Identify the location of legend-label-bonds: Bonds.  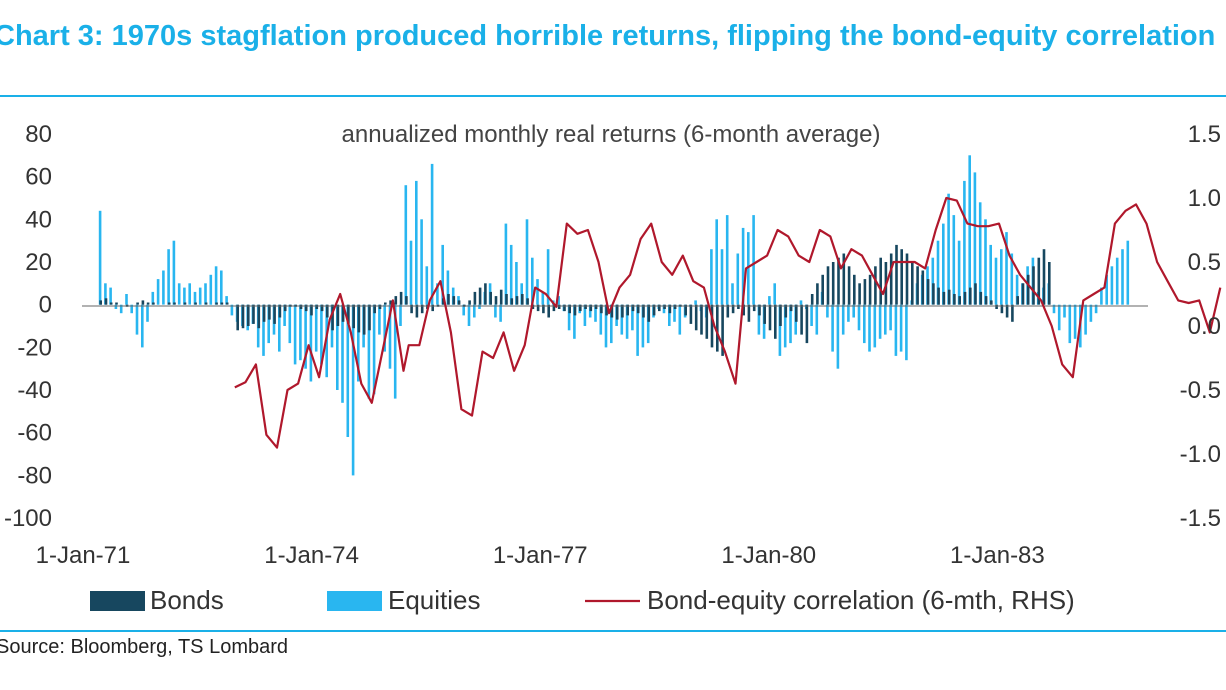
(187, 600).